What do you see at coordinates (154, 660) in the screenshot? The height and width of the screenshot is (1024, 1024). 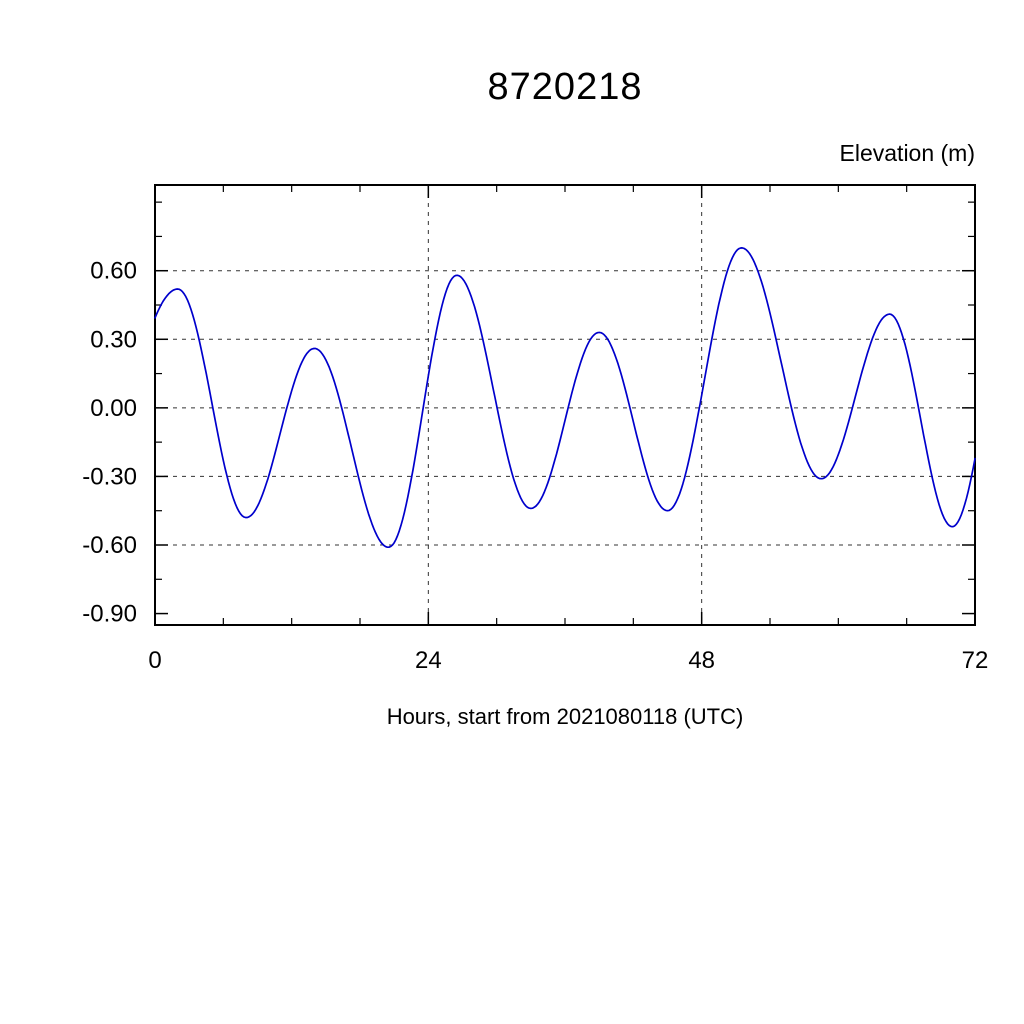 I see `x-tick-label: 0` at bounding box center [154, 660].